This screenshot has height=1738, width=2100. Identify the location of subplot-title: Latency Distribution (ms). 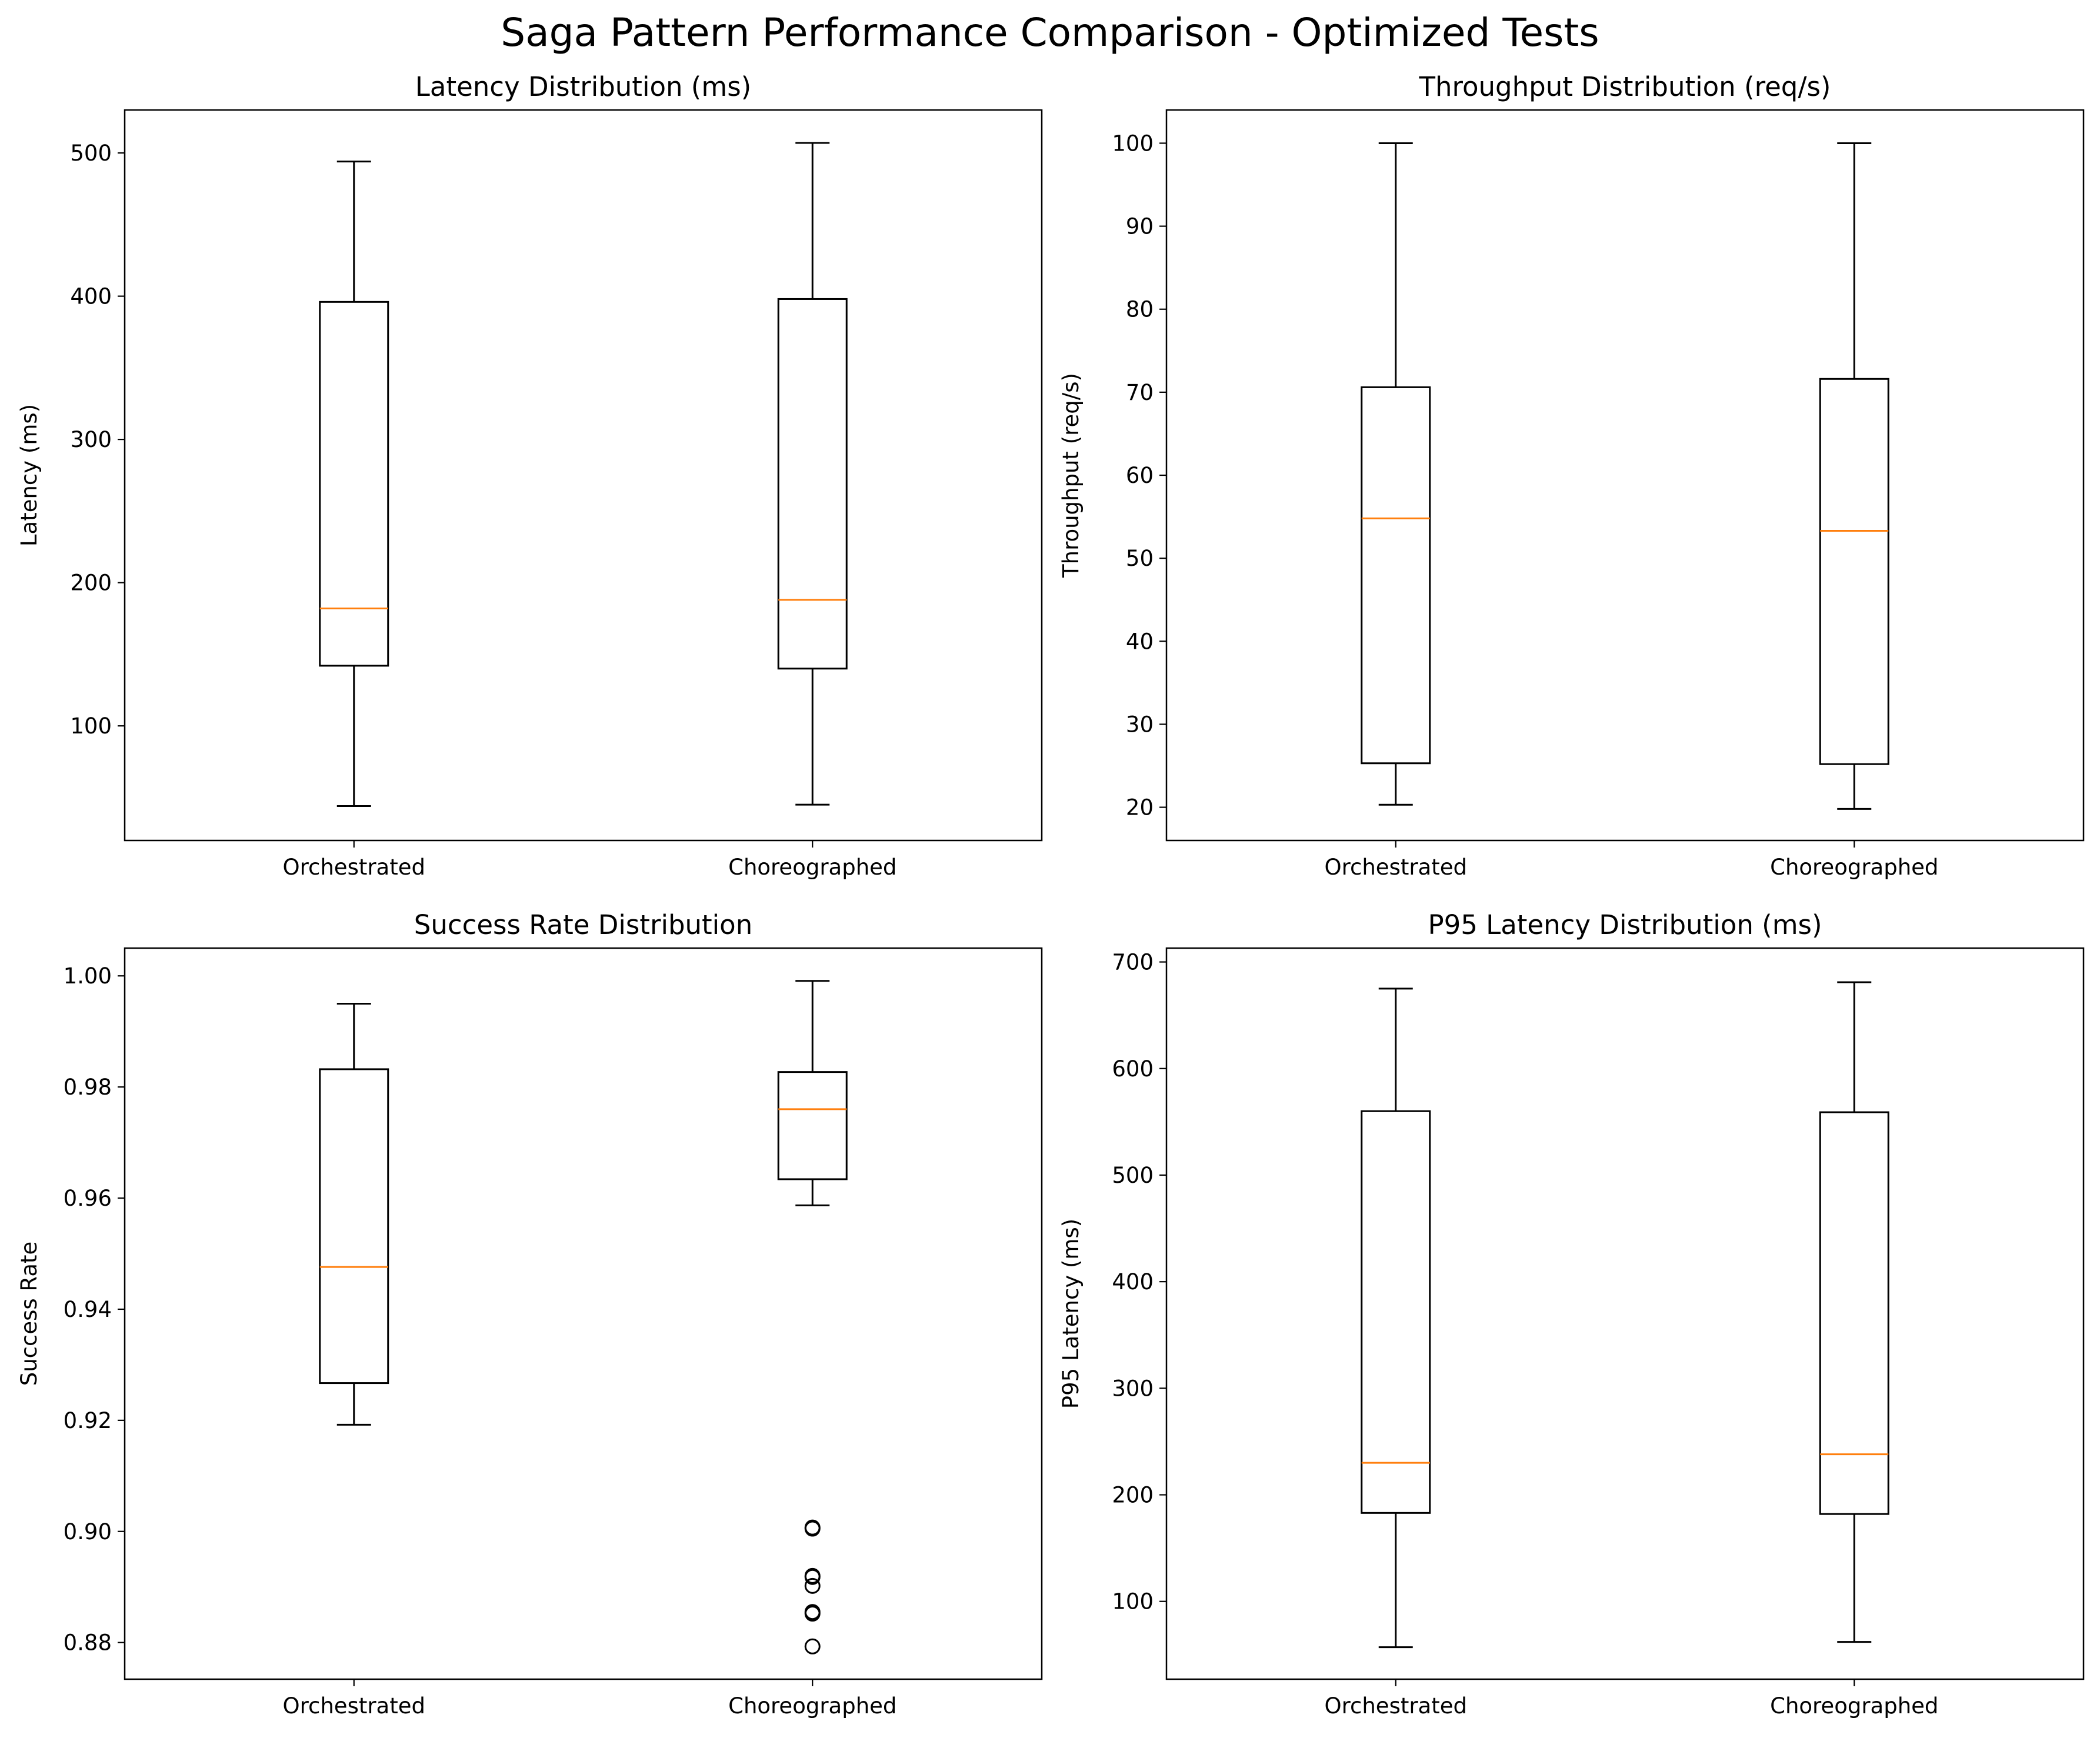
(583, 86).